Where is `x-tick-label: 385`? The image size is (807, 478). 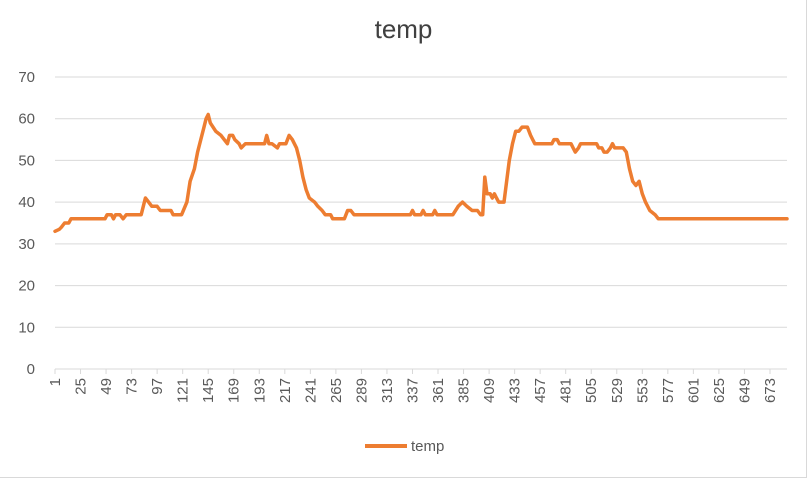 x-tick-label: 385 is located at coordinates (464, 390).